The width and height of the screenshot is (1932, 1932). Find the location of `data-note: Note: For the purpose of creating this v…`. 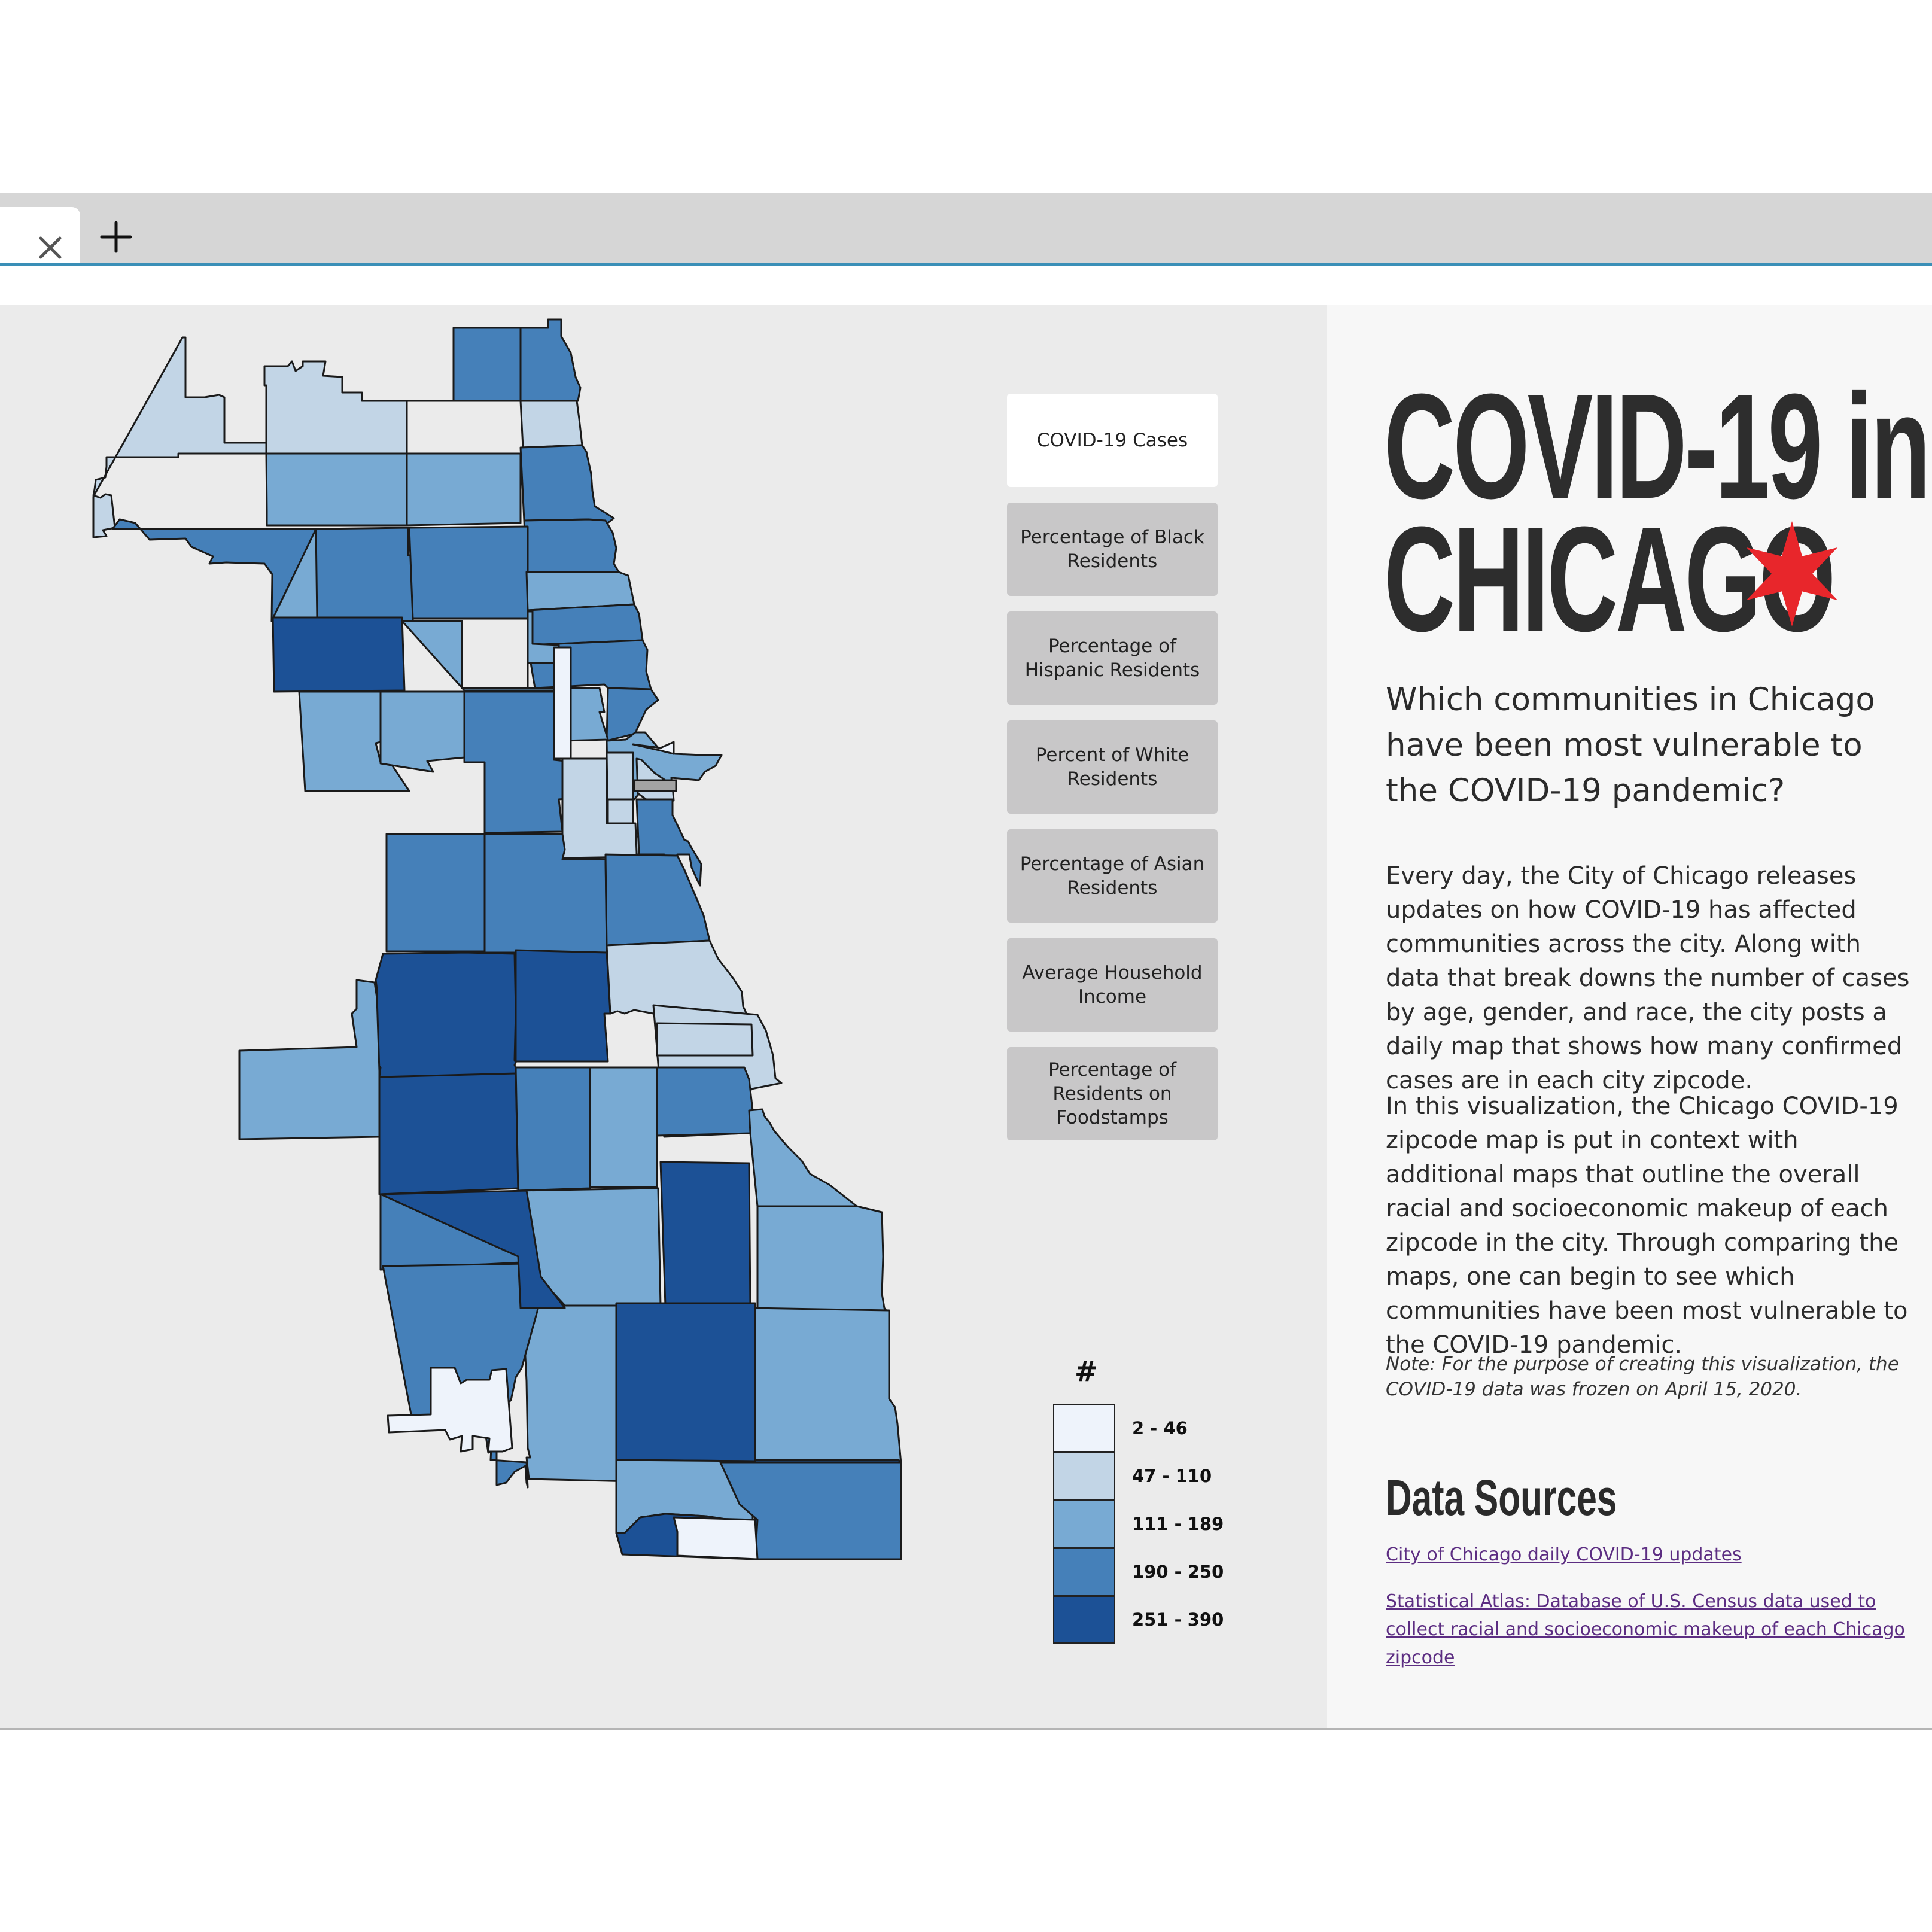

data-note: Note: For the purpose of creating this v… is located at coordinates (1642, 1376).